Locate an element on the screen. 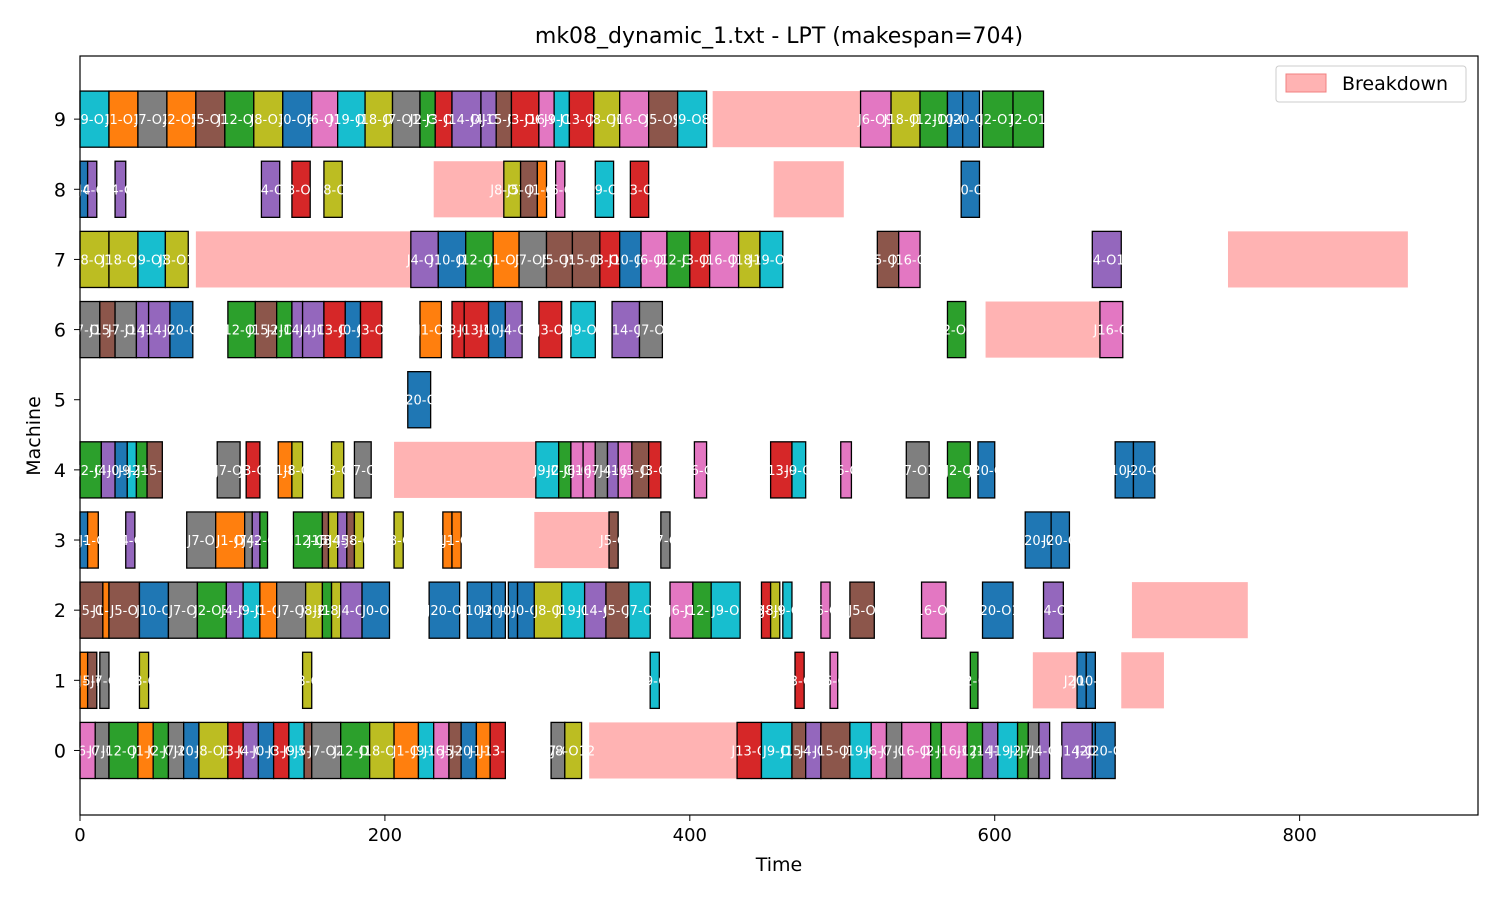 The height and width of the screenshot is (904, 1500). operation-label-209: J9-O is located at coordinates (425, 751).